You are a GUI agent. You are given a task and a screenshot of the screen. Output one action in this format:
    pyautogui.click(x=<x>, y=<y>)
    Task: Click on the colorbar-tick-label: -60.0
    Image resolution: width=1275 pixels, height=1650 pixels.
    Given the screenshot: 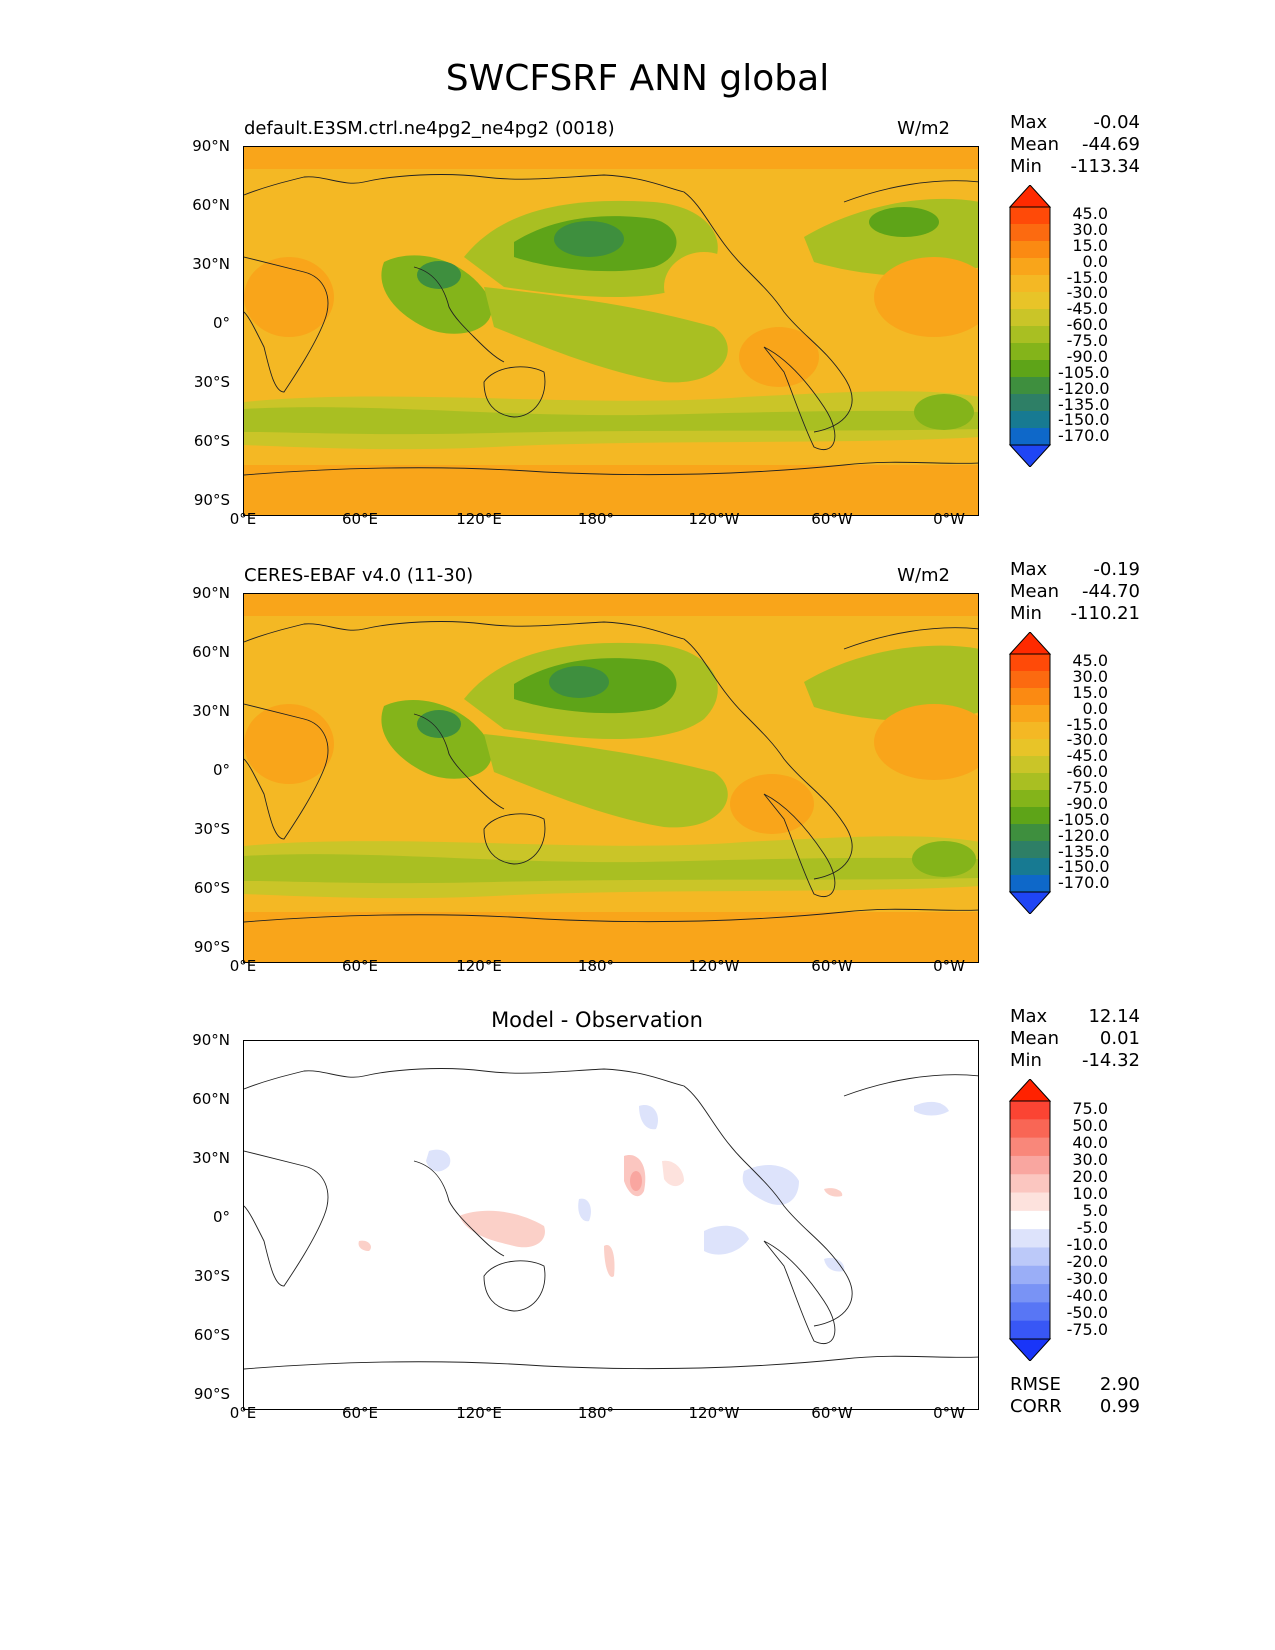 What is the action you would take?
    pyautogui.click(x=1087, y=325)
    